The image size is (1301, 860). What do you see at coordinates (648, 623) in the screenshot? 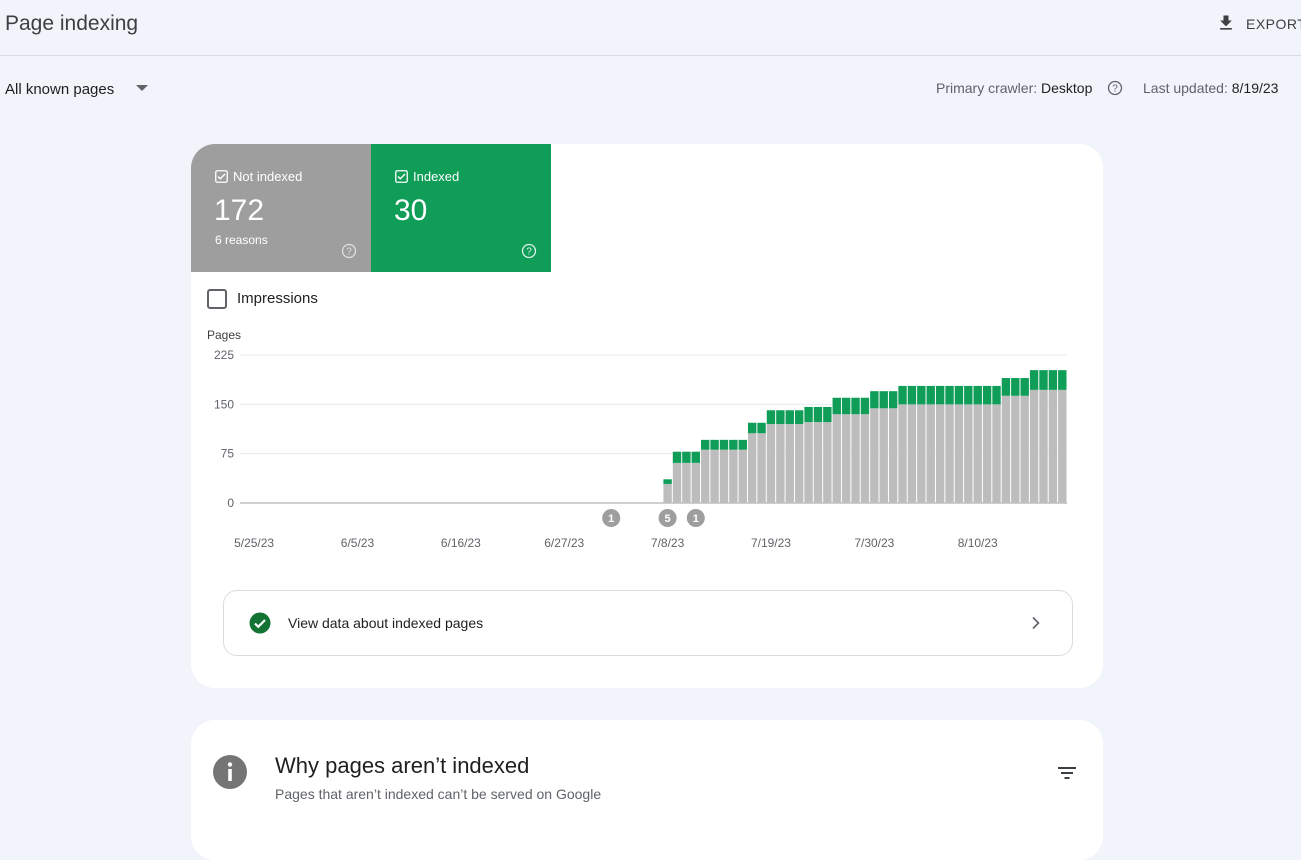
I see `indexed-pages-link: View data about indexed pages` at bounding box center [648, 623].